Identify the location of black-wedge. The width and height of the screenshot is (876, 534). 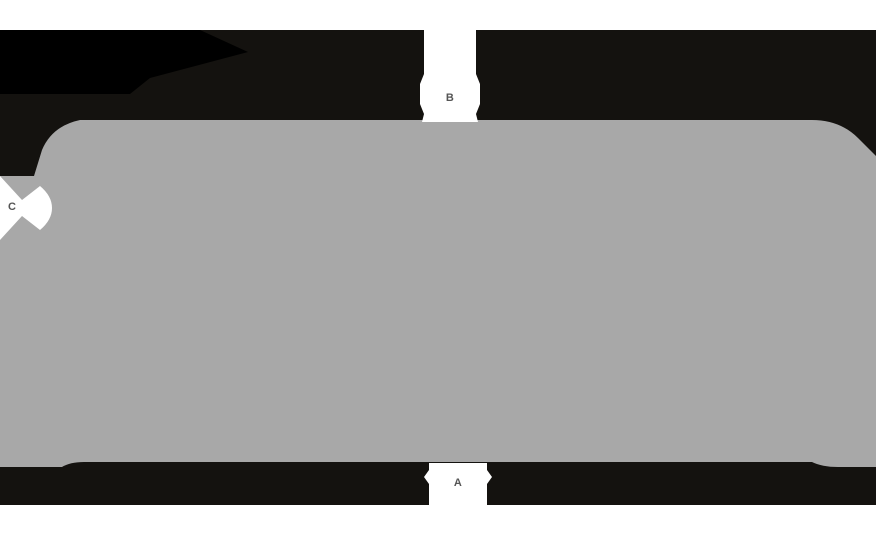
(124, 62).